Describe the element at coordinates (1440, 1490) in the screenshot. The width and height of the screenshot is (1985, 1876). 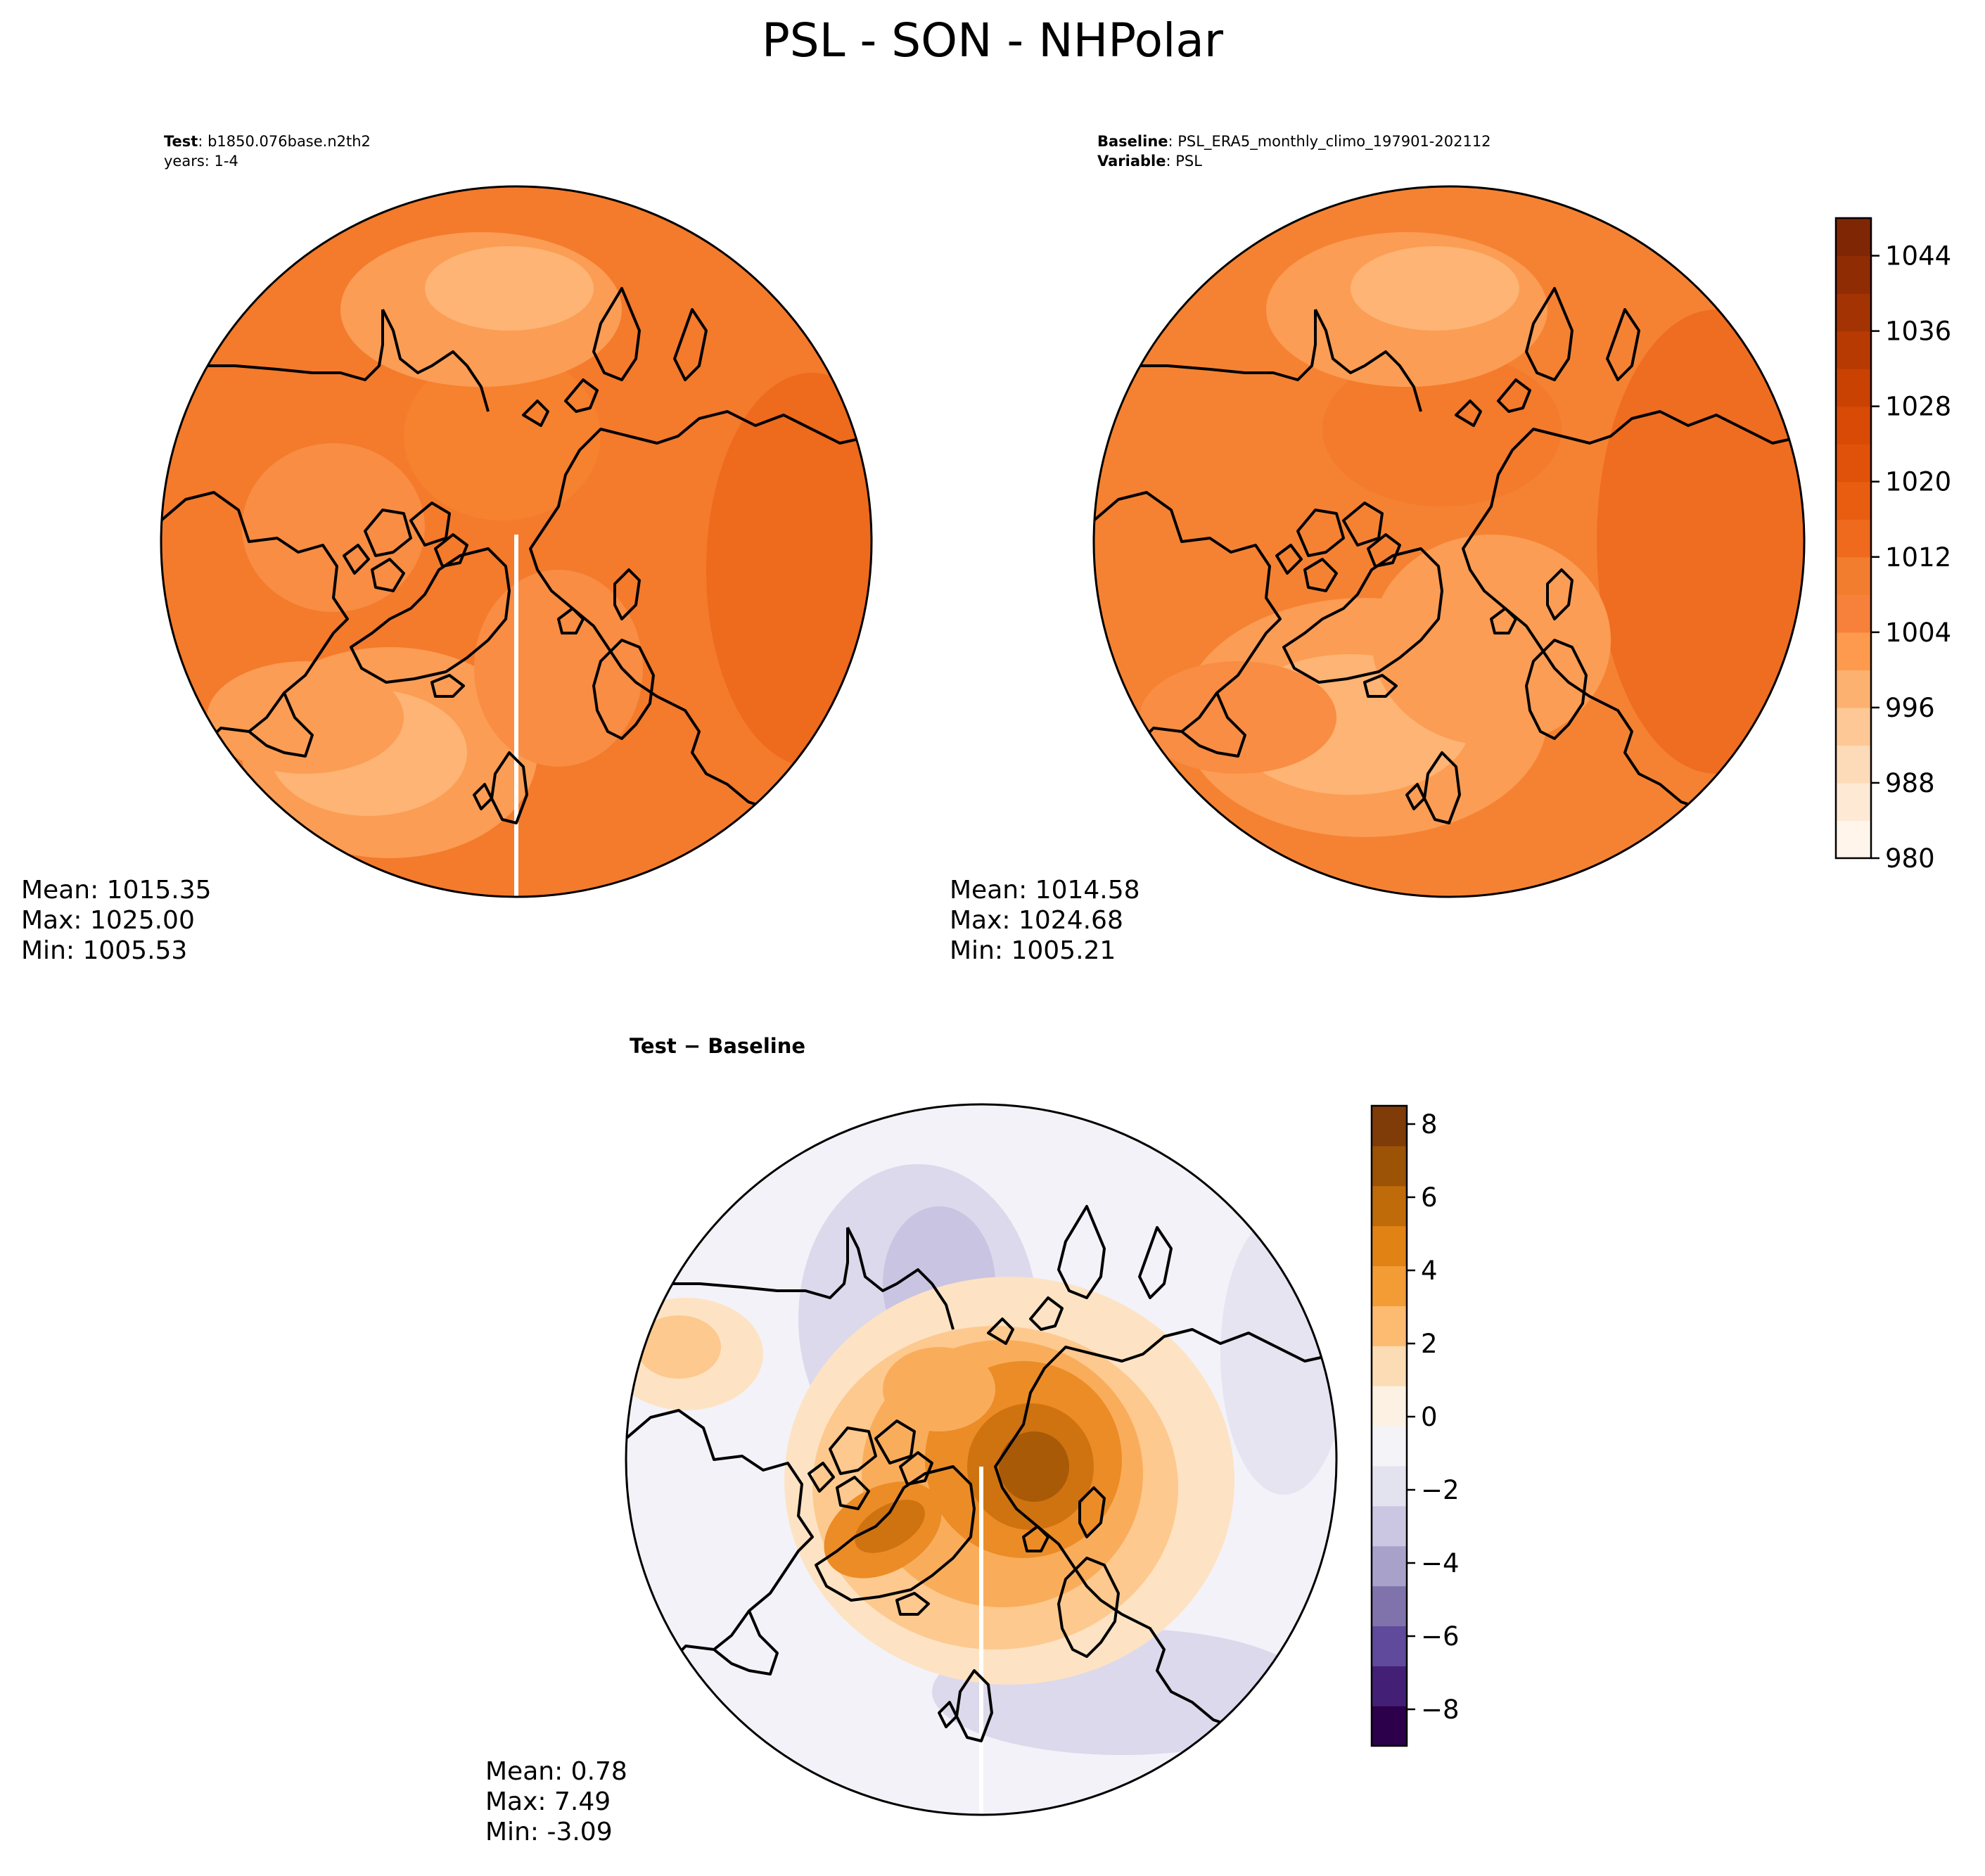
I see `difference-colorbar-tick-label: −2` at that location.